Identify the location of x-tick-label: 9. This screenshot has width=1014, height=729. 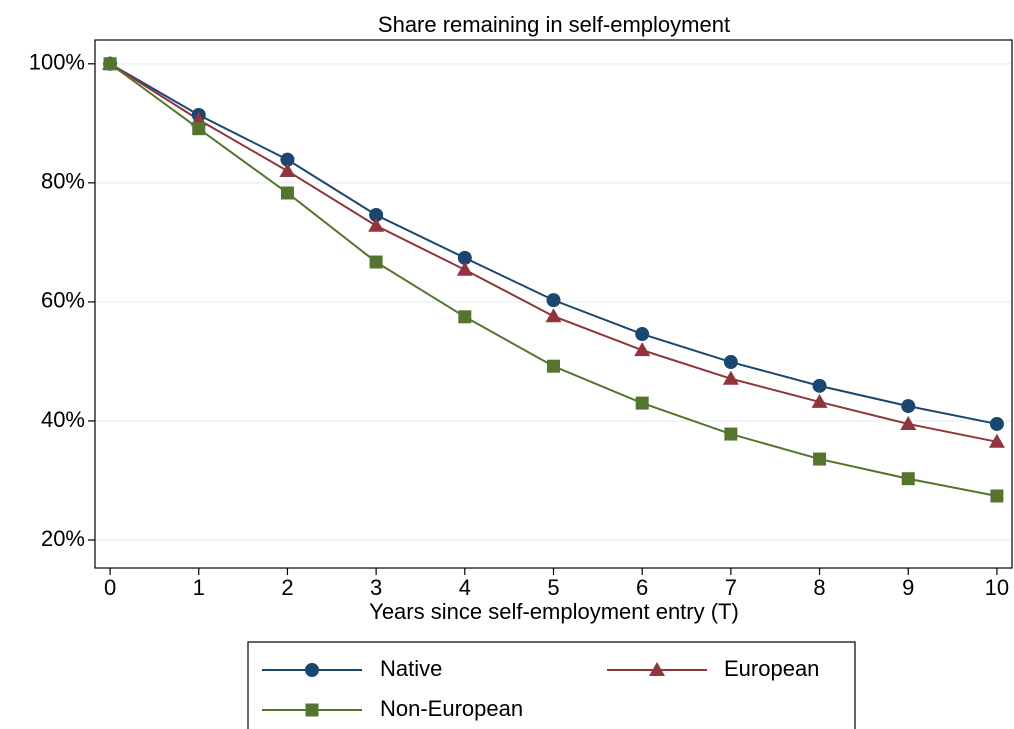
(908, 587).